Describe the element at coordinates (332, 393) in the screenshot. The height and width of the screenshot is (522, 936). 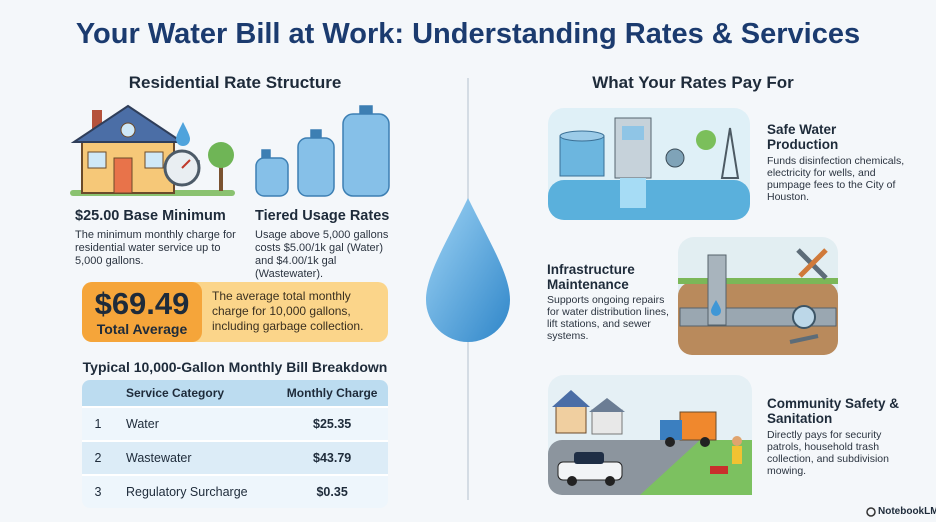
I see `header-cell: Monthly Charge` at that location.